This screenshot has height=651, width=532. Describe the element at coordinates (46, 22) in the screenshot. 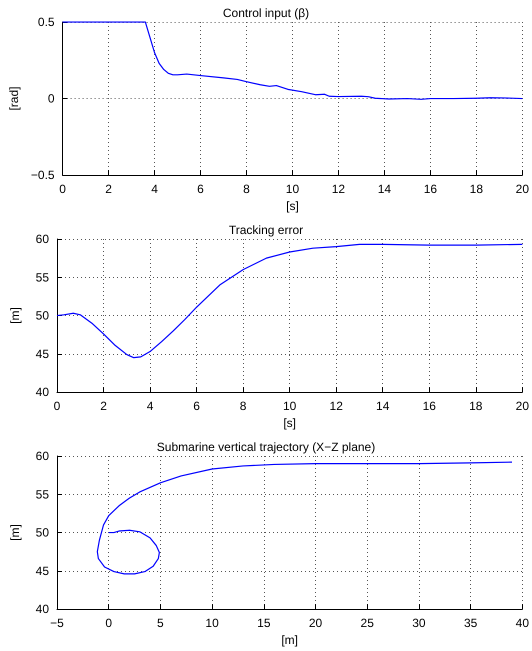

I see `y-tick-label: 0.5` at that location.